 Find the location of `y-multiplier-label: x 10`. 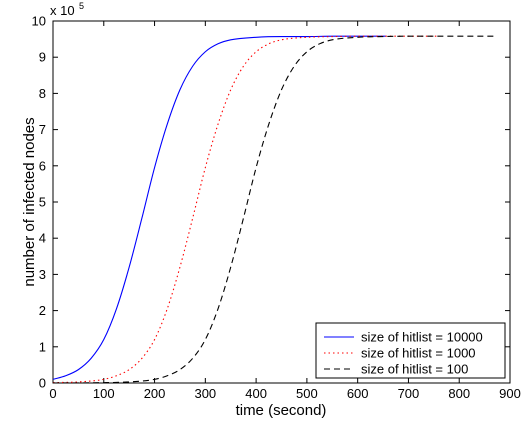

y-multiplier-label: x 10 is located at coordinates (62, 10).